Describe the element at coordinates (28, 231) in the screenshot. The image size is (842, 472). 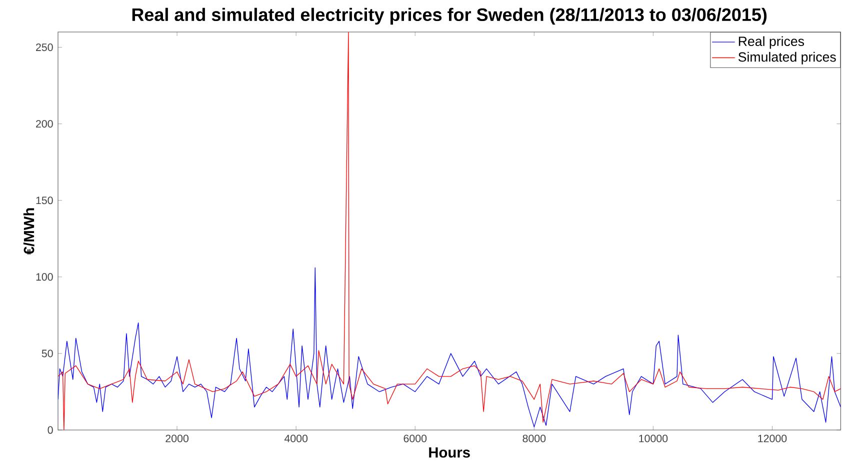
I see `y-axis-title: €/MWh` at that location.